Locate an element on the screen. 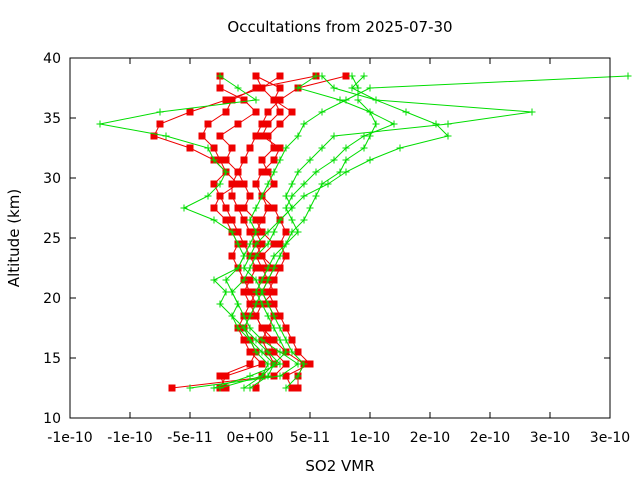 This screenshot has width=640, height=480. x-axis-label: SO2 VMR is located at coordinates (339, 466).